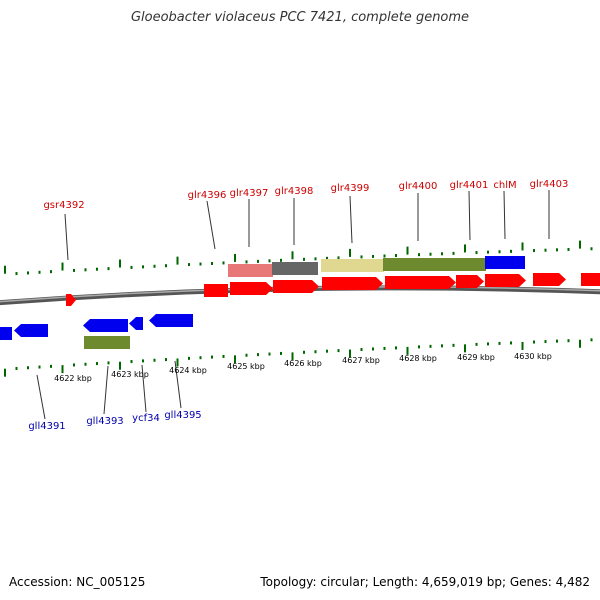  I want to click on gene-gll4395, so click(171, 320).